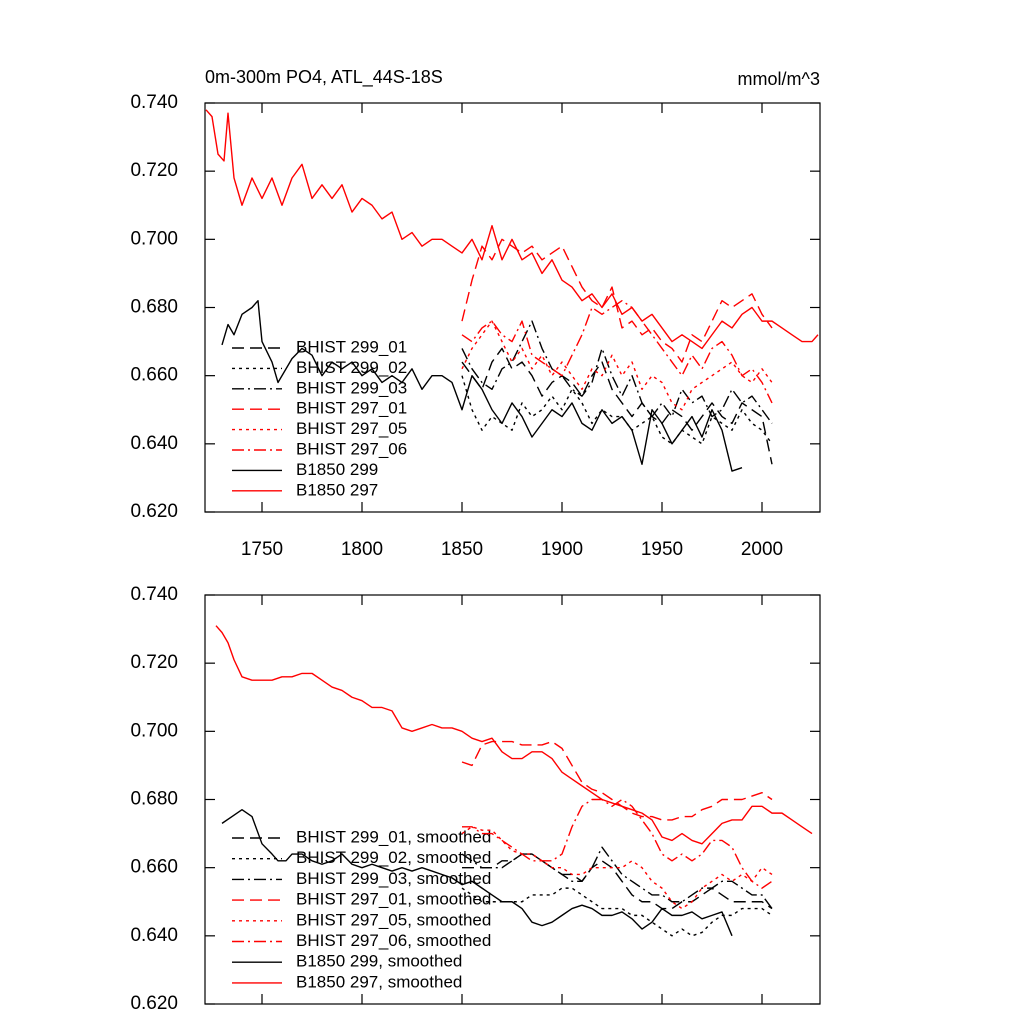 Image resolution: width=1024 pixels, height=1024 pixels. What do you see at coordinates (379, 981) in the screenshot?
I see `legend-label: B1850 297, smoothed` at bounding box center [379, 981].